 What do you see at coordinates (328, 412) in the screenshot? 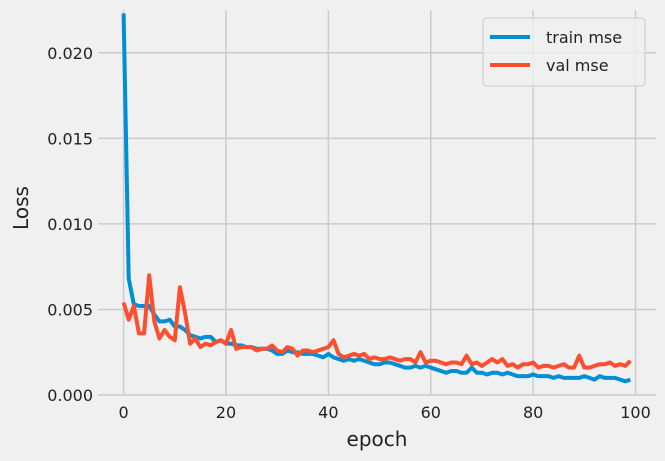
I see `x-tick-label: 40` at bounding box center [328, 412].